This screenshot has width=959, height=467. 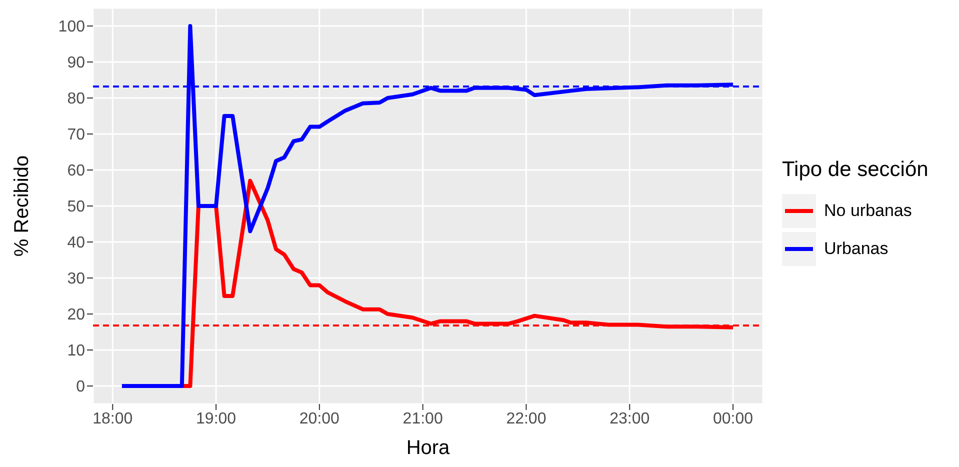 I want to click on x-tick-label: 20:00, so click(x=319, y=419).